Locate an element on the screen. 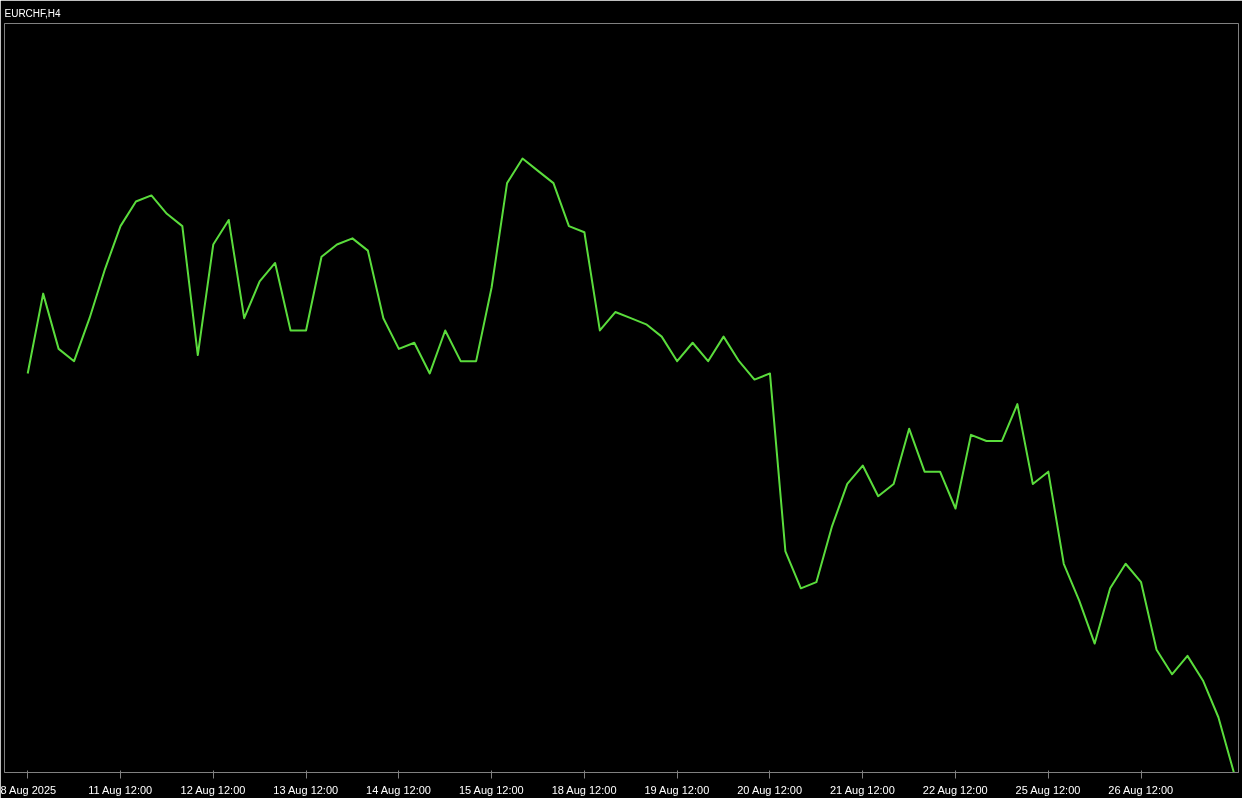 Image resolution: width=1242 pixels, height=798 pixels. x-tick-label: 19 Aug 12:00 is located at coordinates (677, 789).